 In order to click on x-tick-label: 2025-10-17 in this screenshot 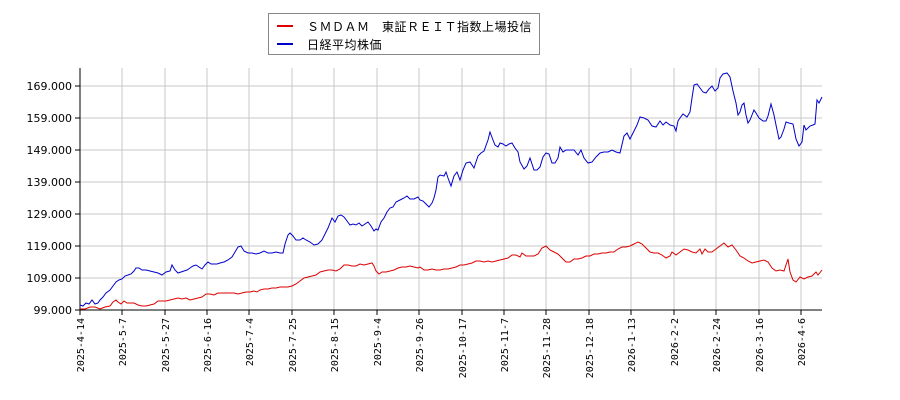, I will do `click(463, 348)`.